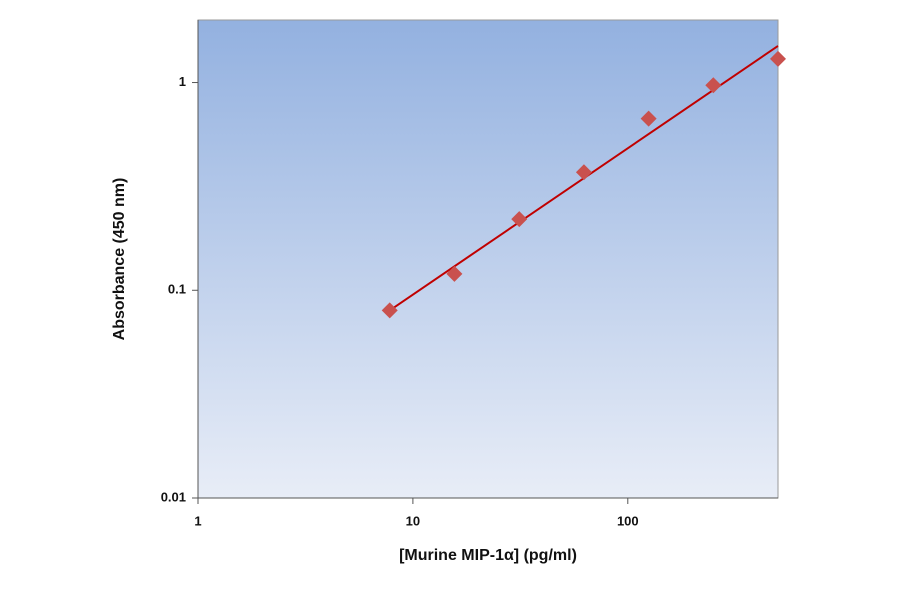 Image resolution: width=900 pixels, height=599 pixels. What do you see at coordinates (413, 520) in the screenshot?
I see `x-tick-label: 10` at bounding box center [413, 520].